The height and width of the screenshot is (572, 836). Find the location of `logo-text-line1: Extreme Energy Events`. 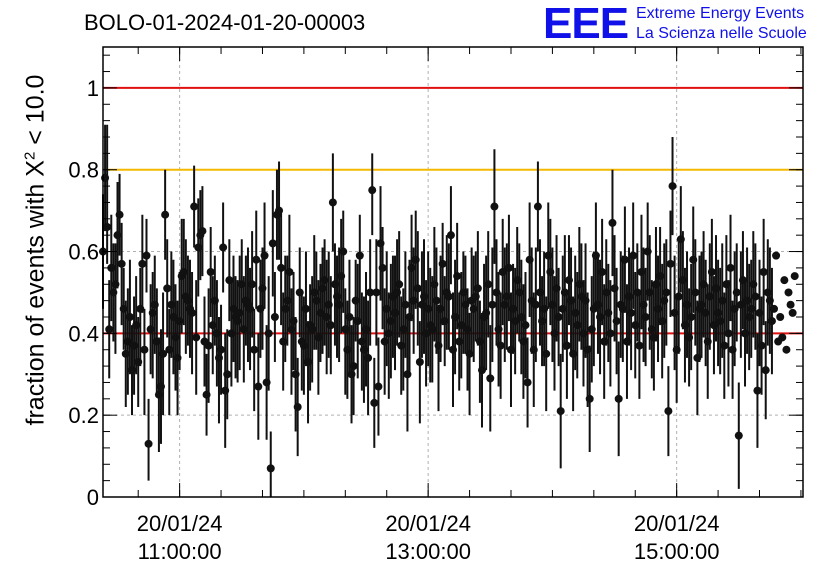

logo-text-line1: Extreme Energy Events is located at coordinates (720, 13).